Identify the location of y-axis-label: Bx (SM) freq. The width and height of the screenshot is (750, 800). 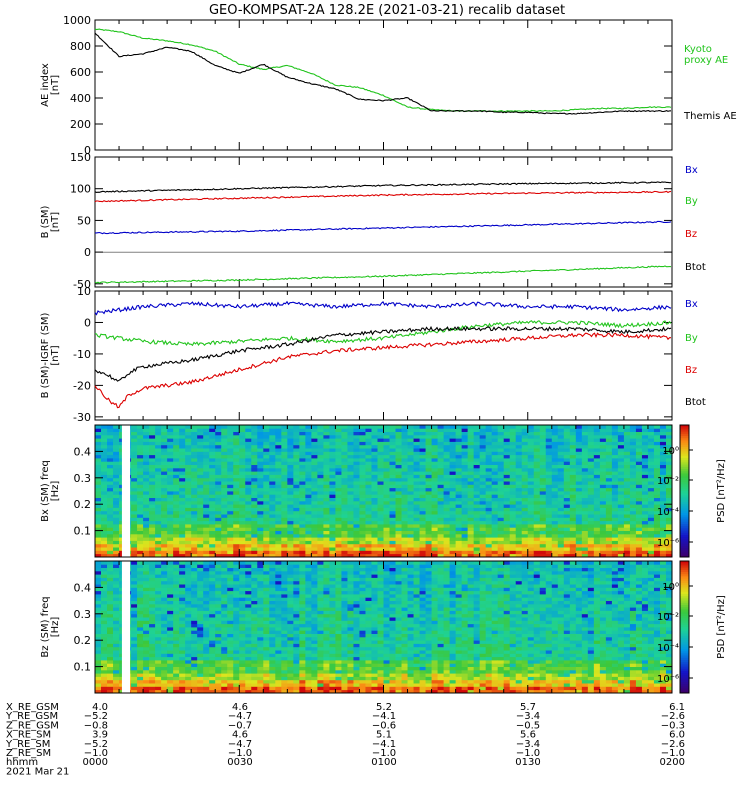
(45, 491).